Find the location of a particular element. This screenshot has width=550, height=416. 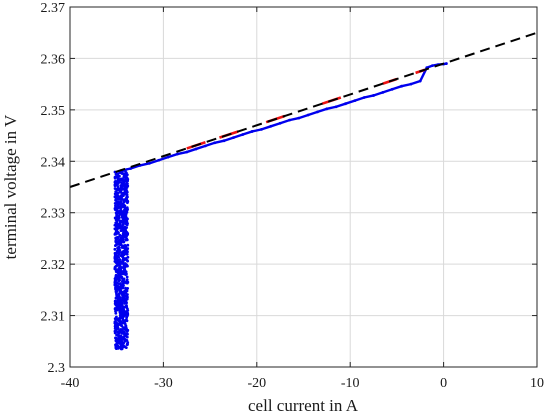

y-axis-label: terminal voltage in V is located at coordinates (10, 186).